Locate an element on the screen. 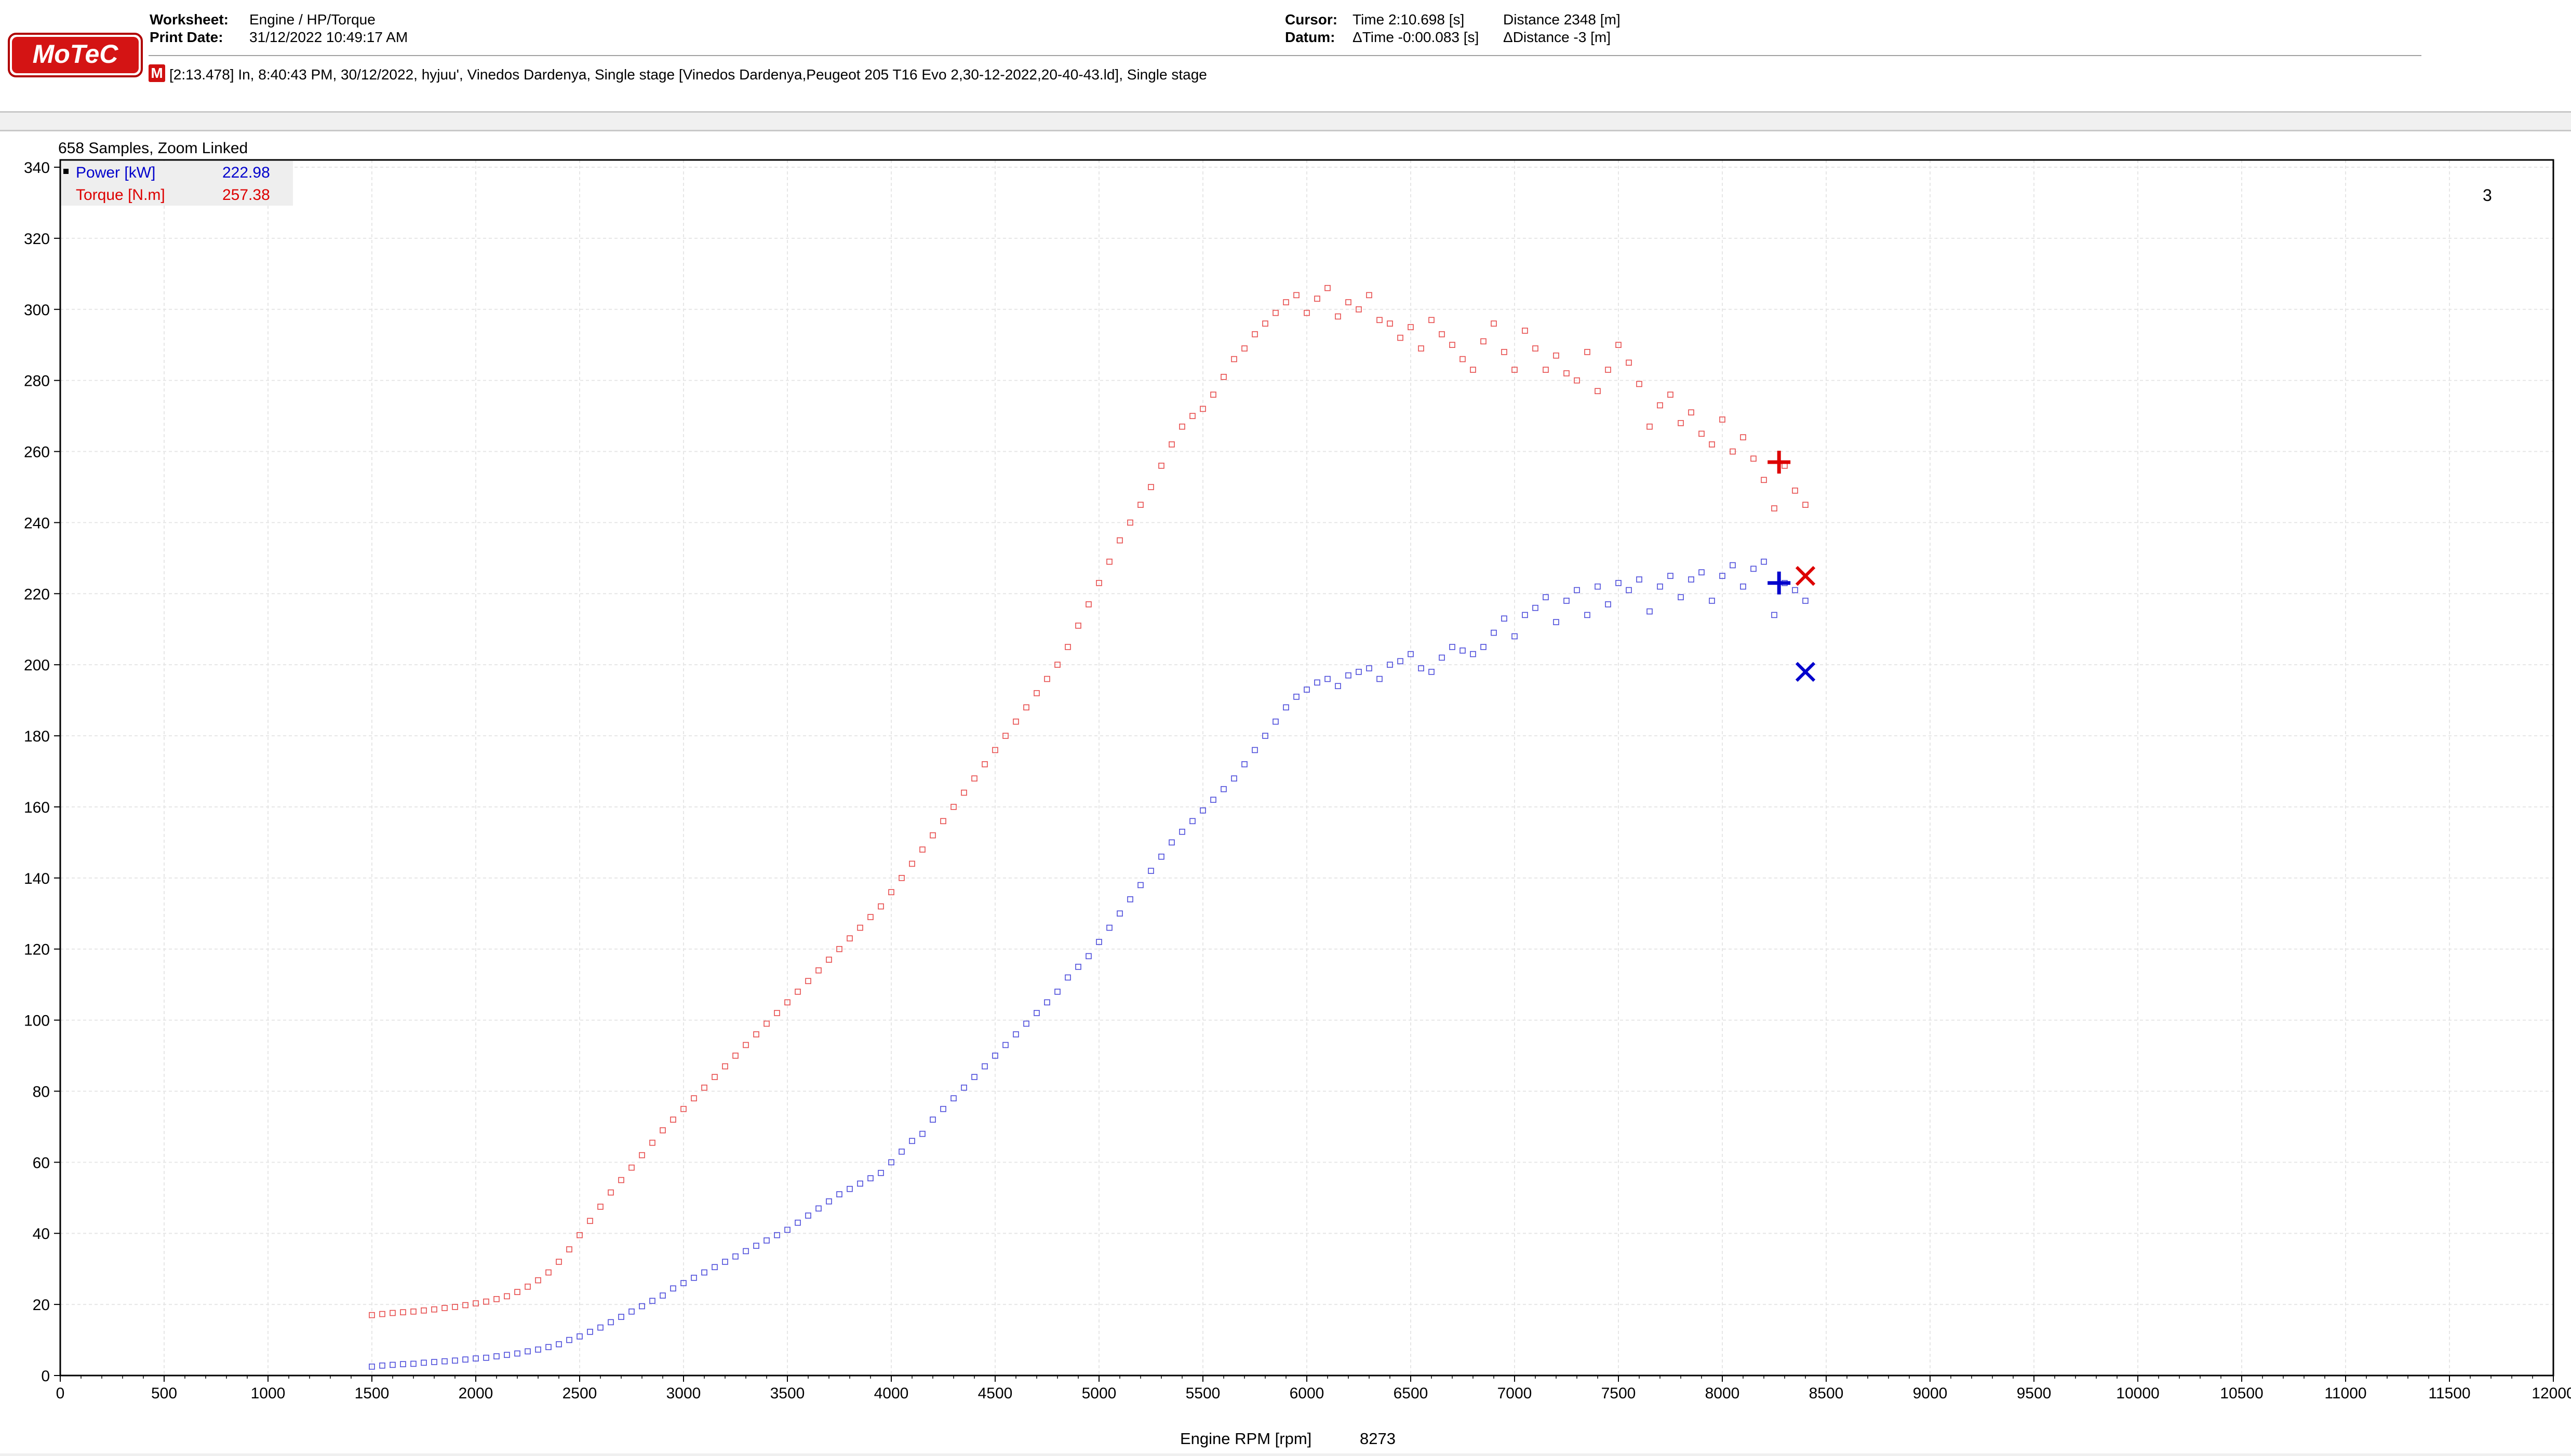  y-tick-label: 160 is located at coordinates (37, 807).